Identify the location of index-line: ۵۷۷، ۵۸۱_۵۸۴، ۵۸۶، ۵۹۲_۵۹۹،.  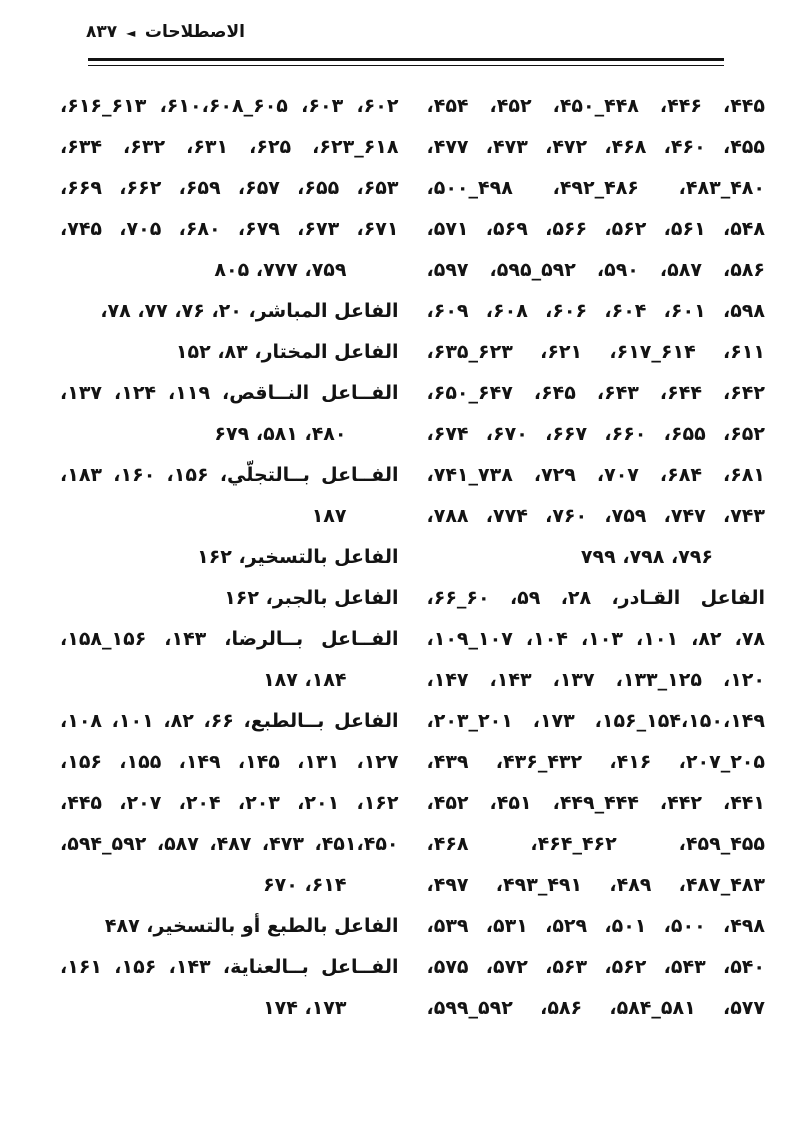
(596, 1008).